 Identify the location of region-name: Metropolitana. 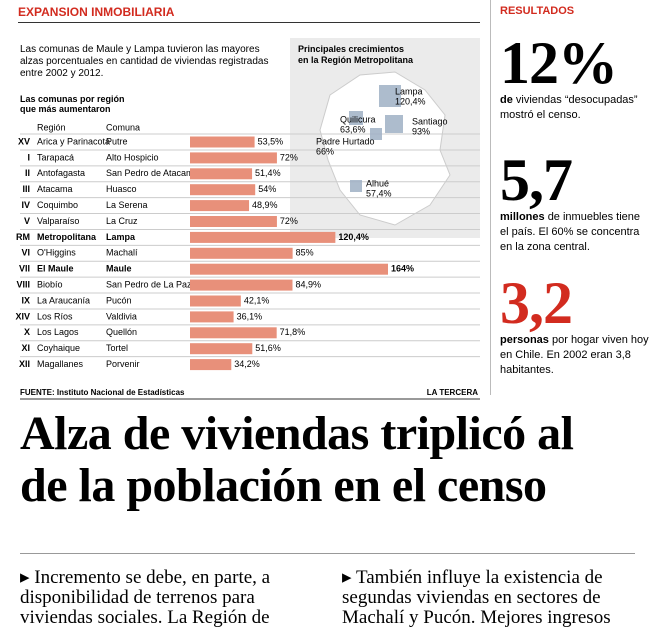
(67, 237).